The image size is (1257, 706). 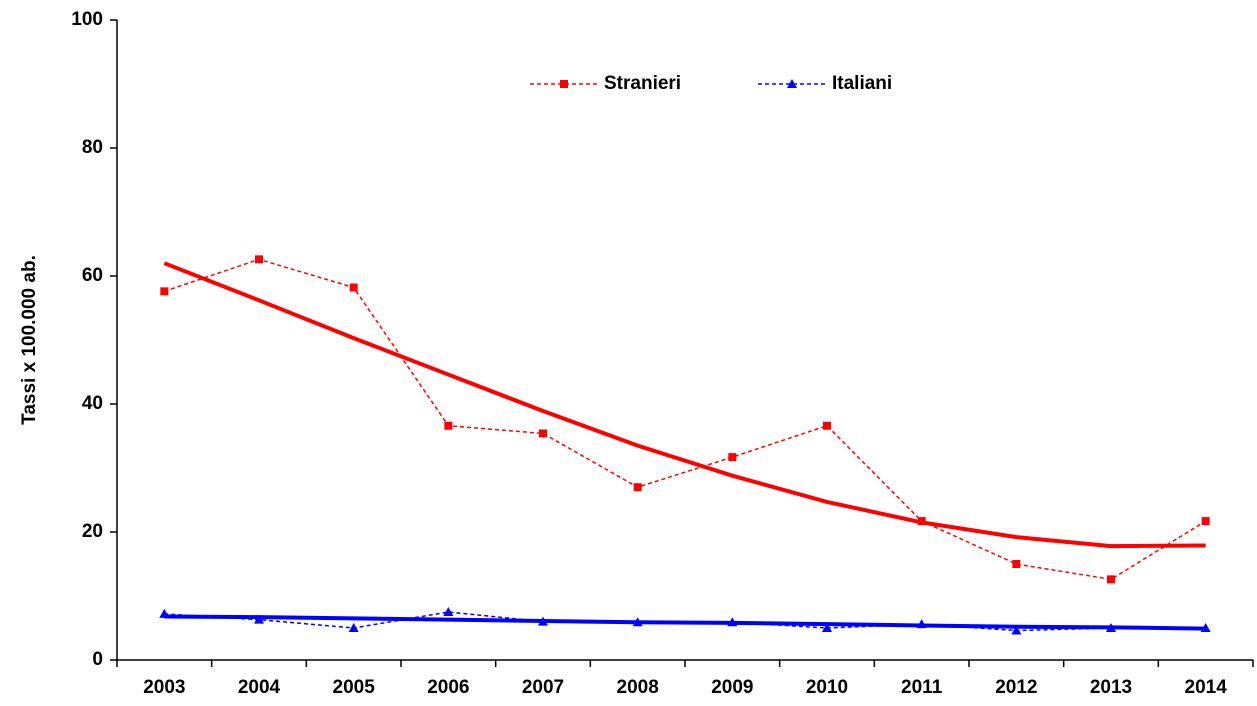 I want to click on trend-line, so click(x=685, y=622).